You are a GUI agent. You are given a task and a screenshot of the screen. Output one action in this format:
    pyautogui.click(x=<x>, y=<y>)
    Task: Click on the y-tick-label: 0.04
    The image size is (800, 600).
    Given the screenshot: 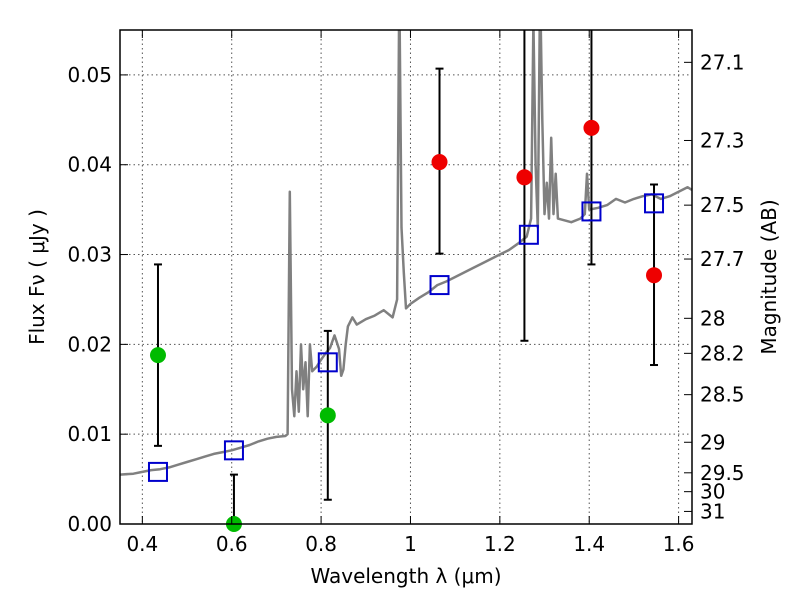 What is the action you would take?
    pyautogui.click(x=89, y=165)
    